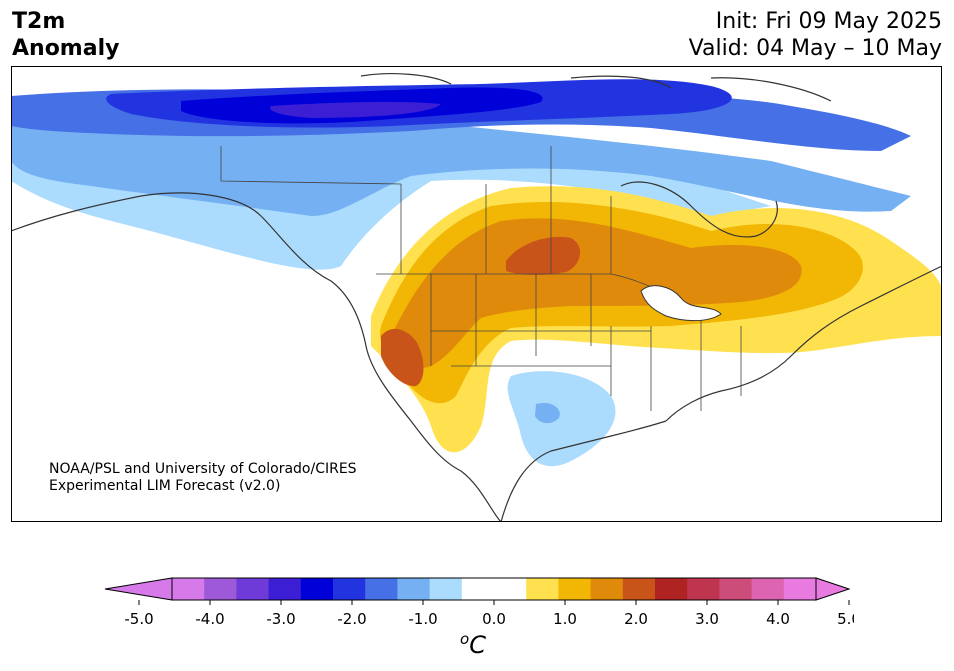 Image resolution: width=954 pixels, height=671 pixels. I want to click on coastline-gulf, so click(583, 471).